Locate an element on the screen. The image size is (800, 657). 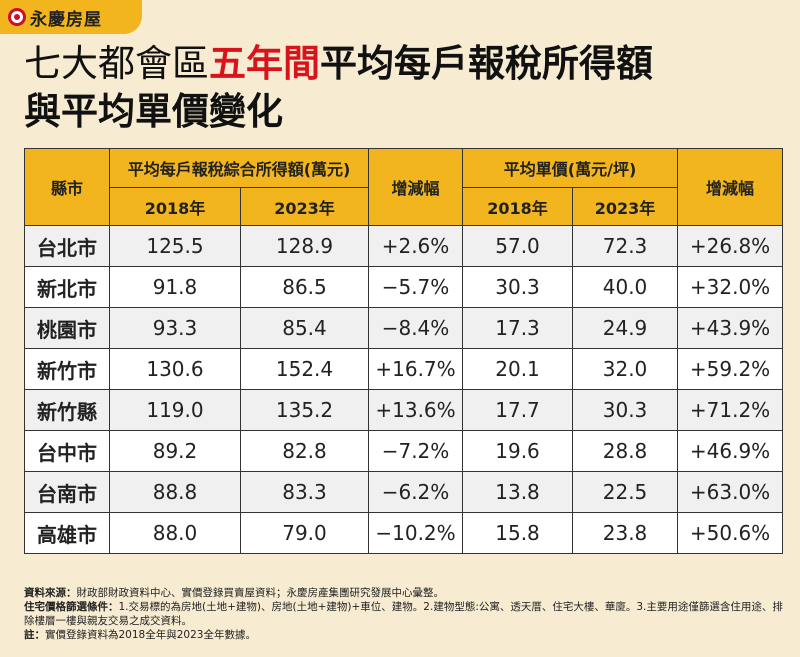
header-income-2018: 2018年 is located at coordinates (175, 206).